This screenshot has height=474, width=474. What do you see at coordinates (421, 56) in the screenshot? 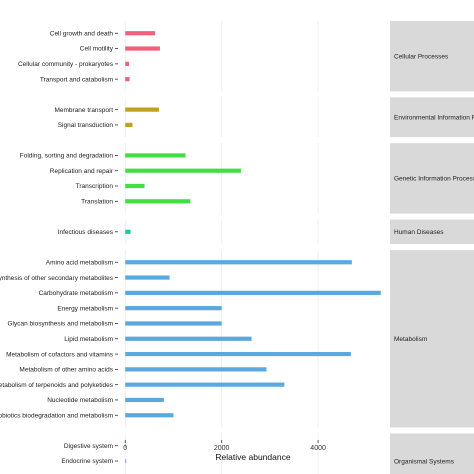
I see `facet-strip-label: Cellular Processes` at bounding box center [421, 56].